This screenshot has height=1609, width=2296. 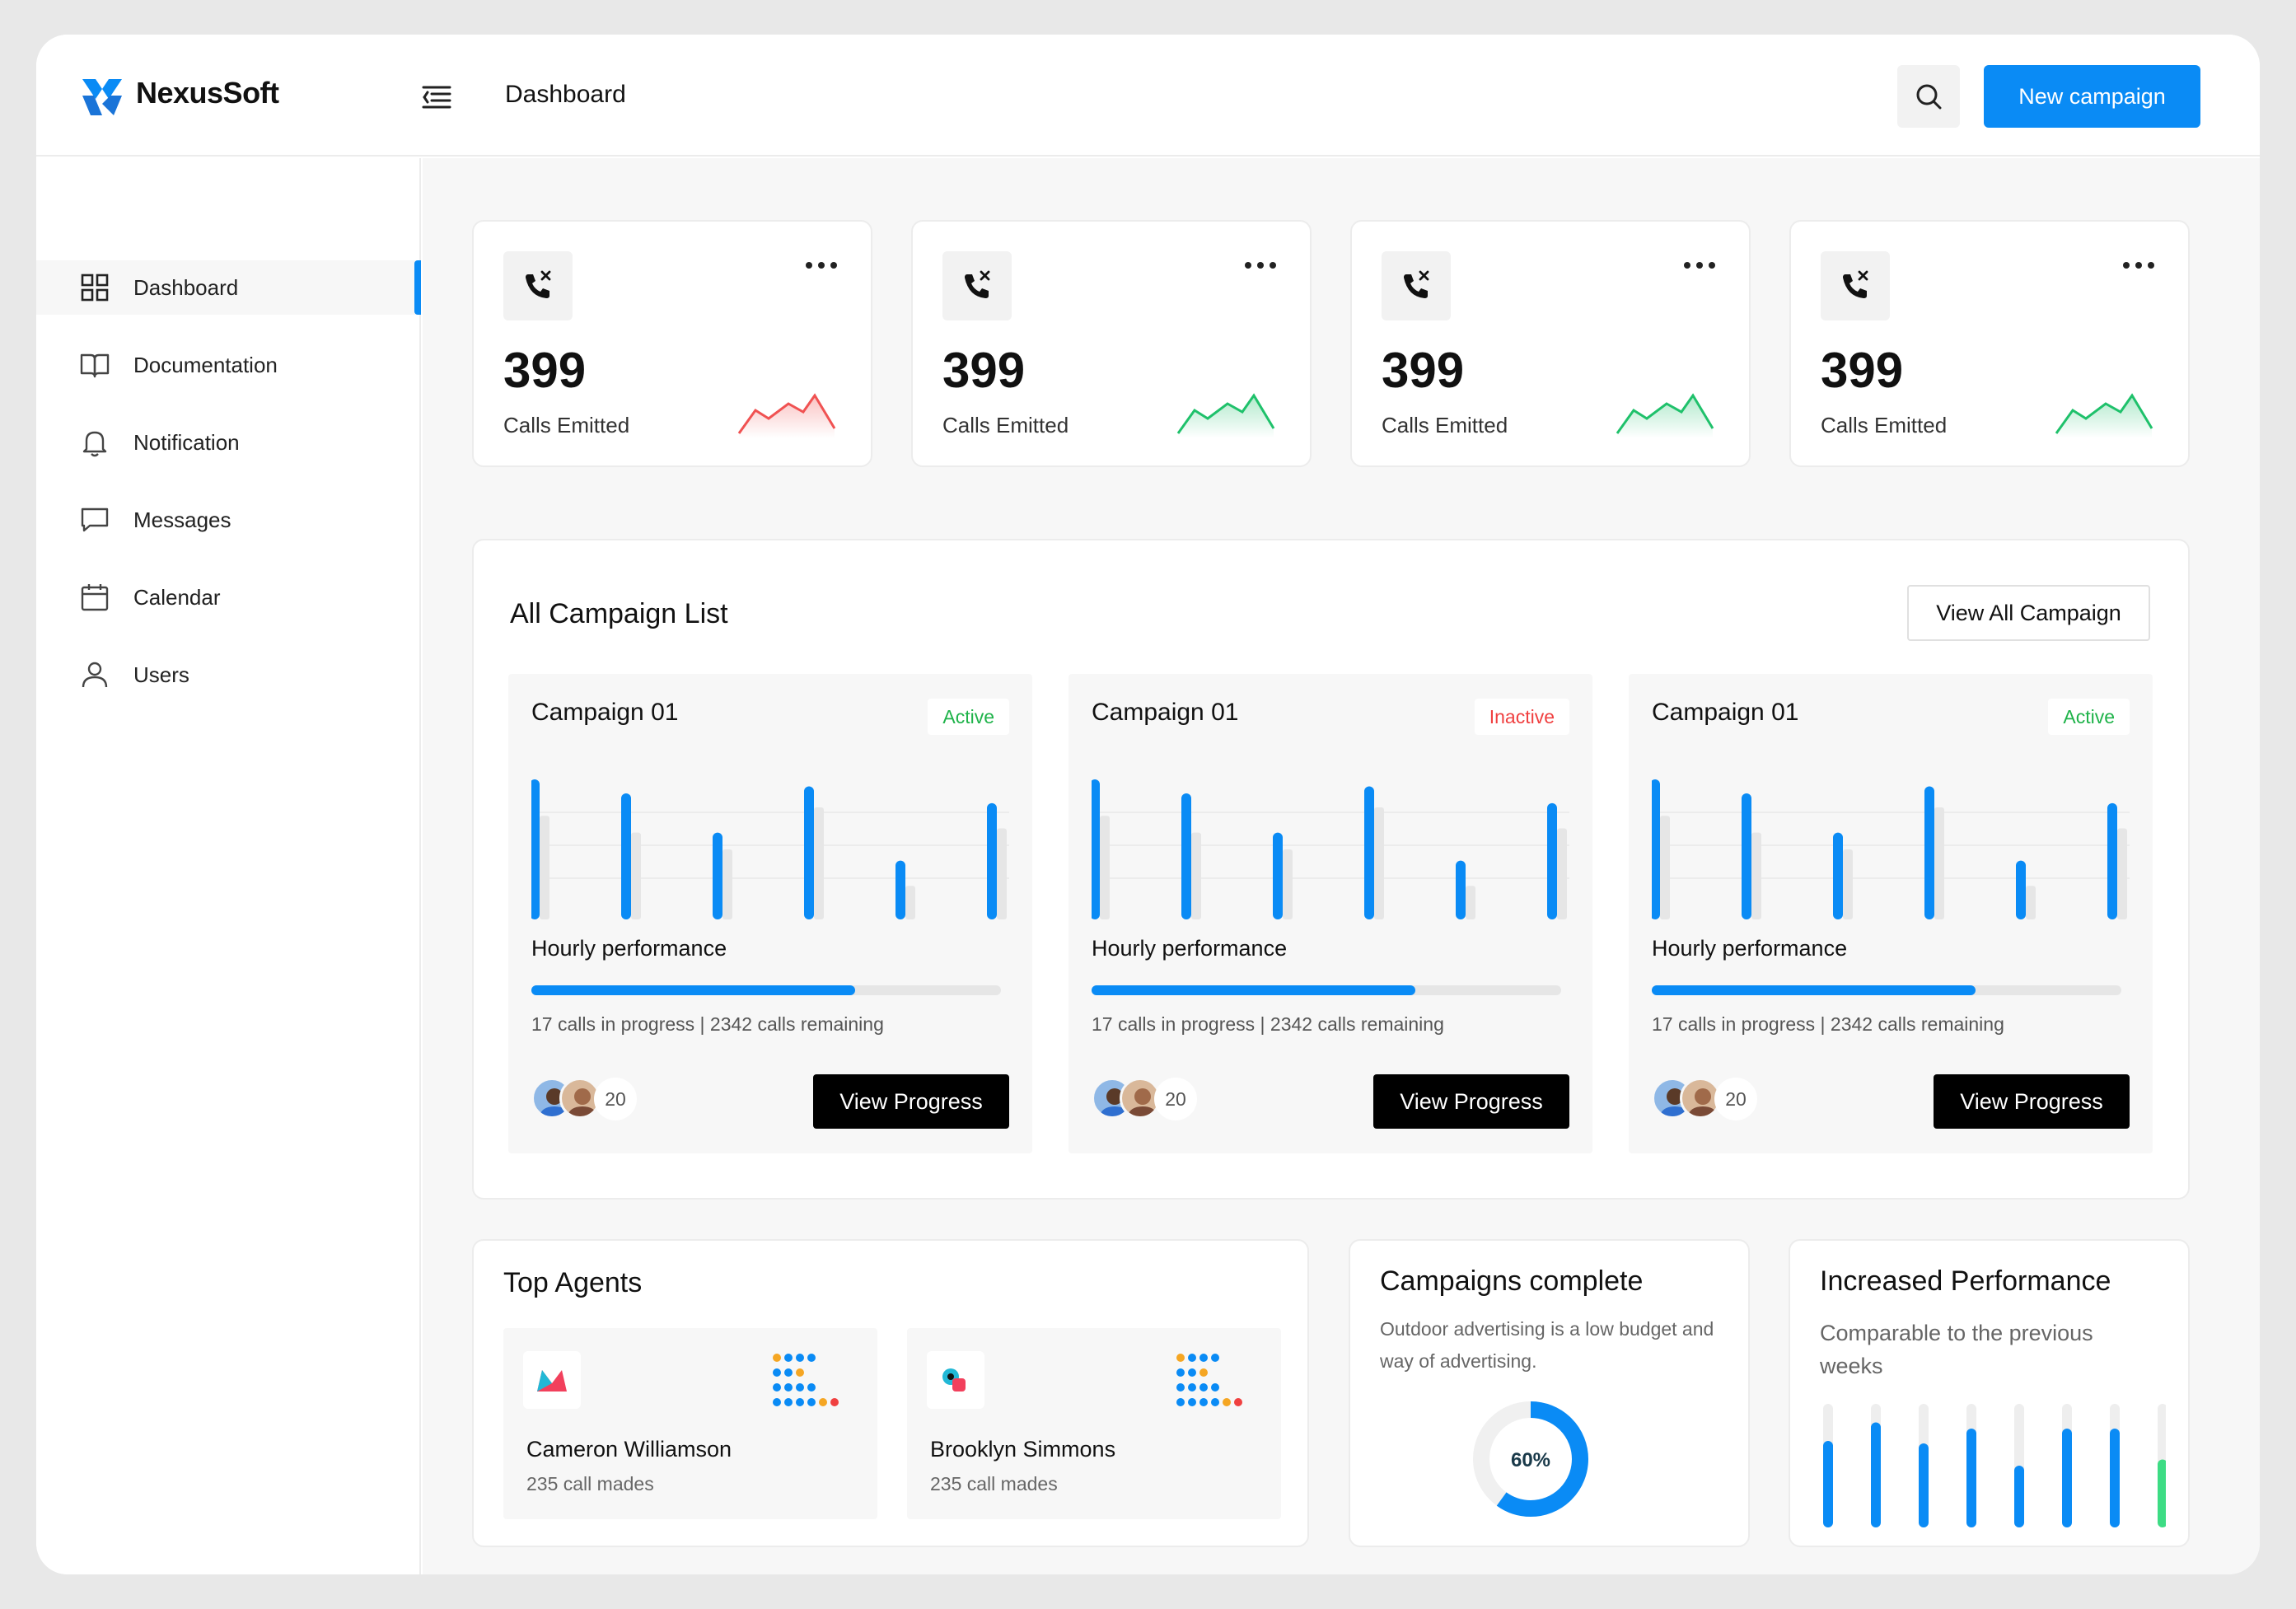 I want to click on sidebar-item-notification: Notification, so click(x=228, y=443).